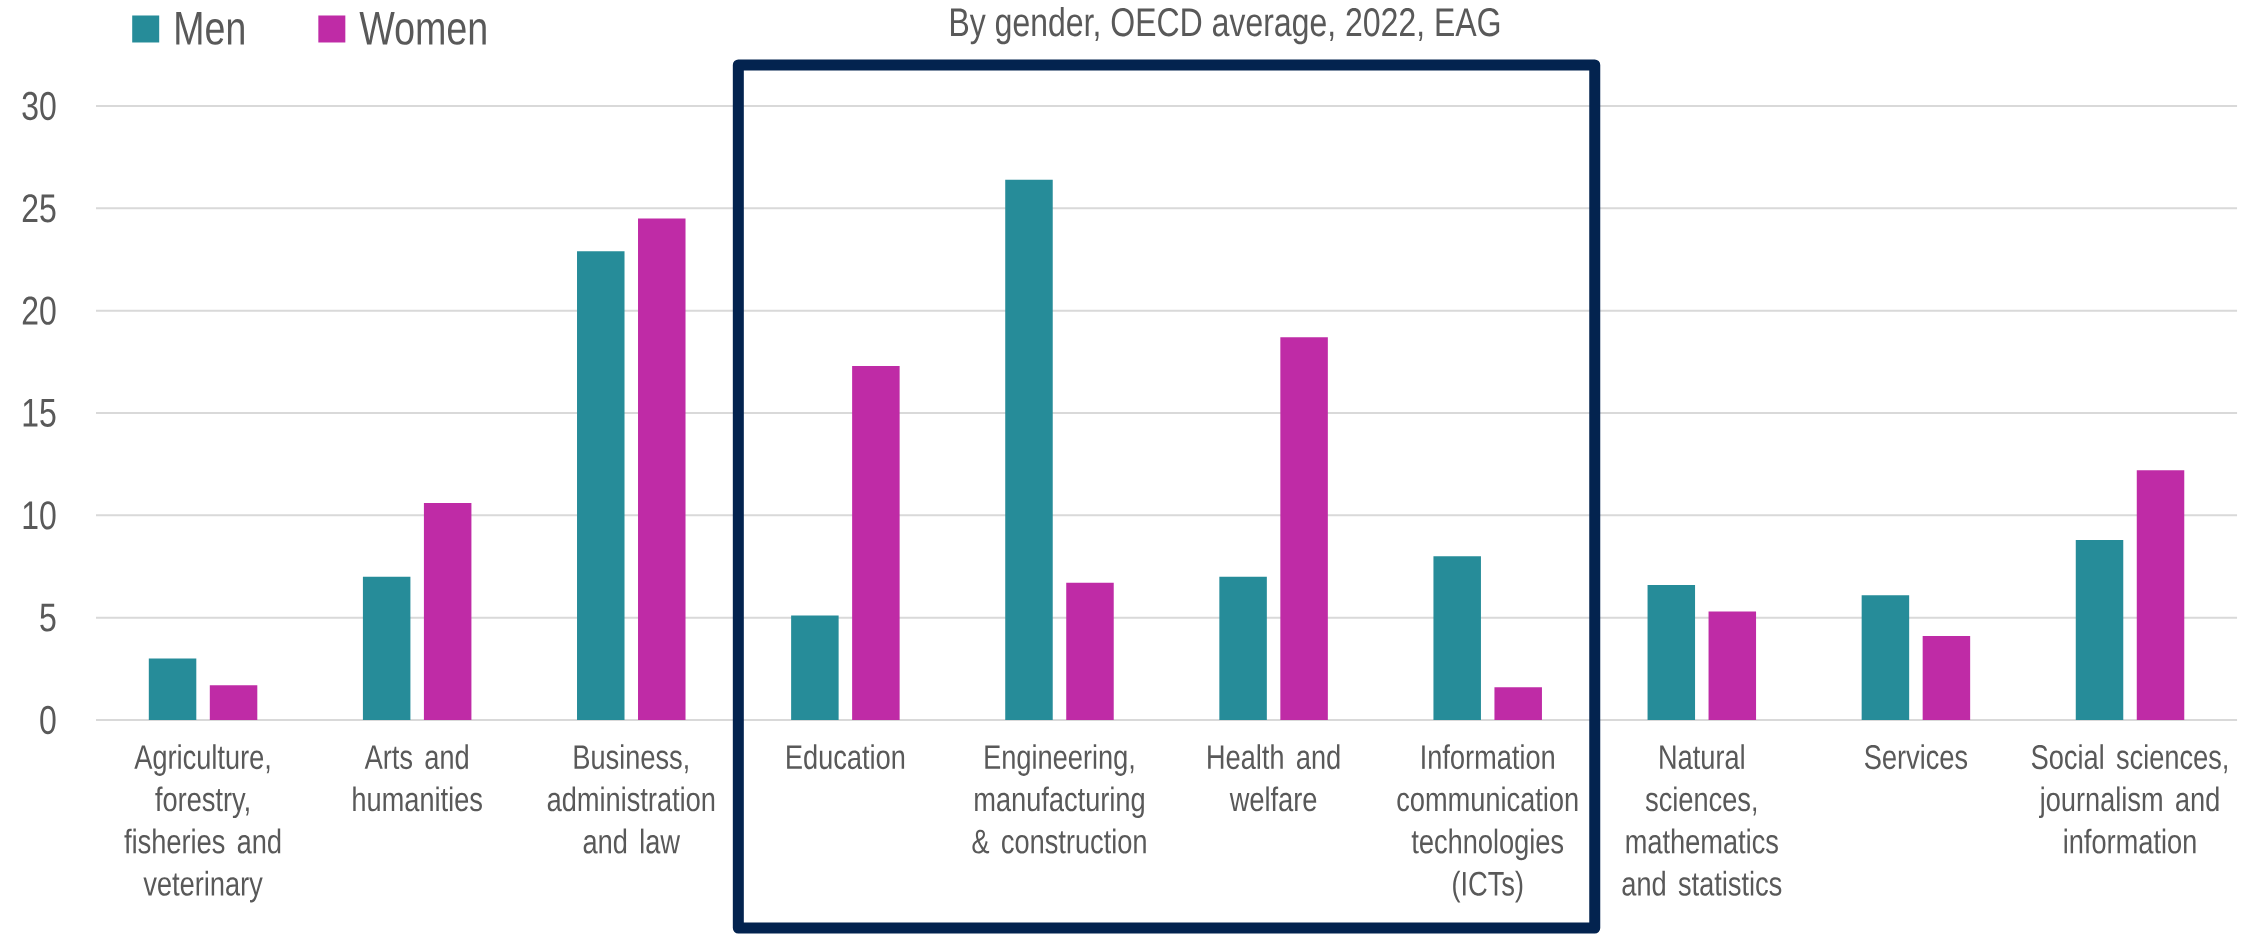  I want to click on y-tick-label: 10, so click(39, 515).